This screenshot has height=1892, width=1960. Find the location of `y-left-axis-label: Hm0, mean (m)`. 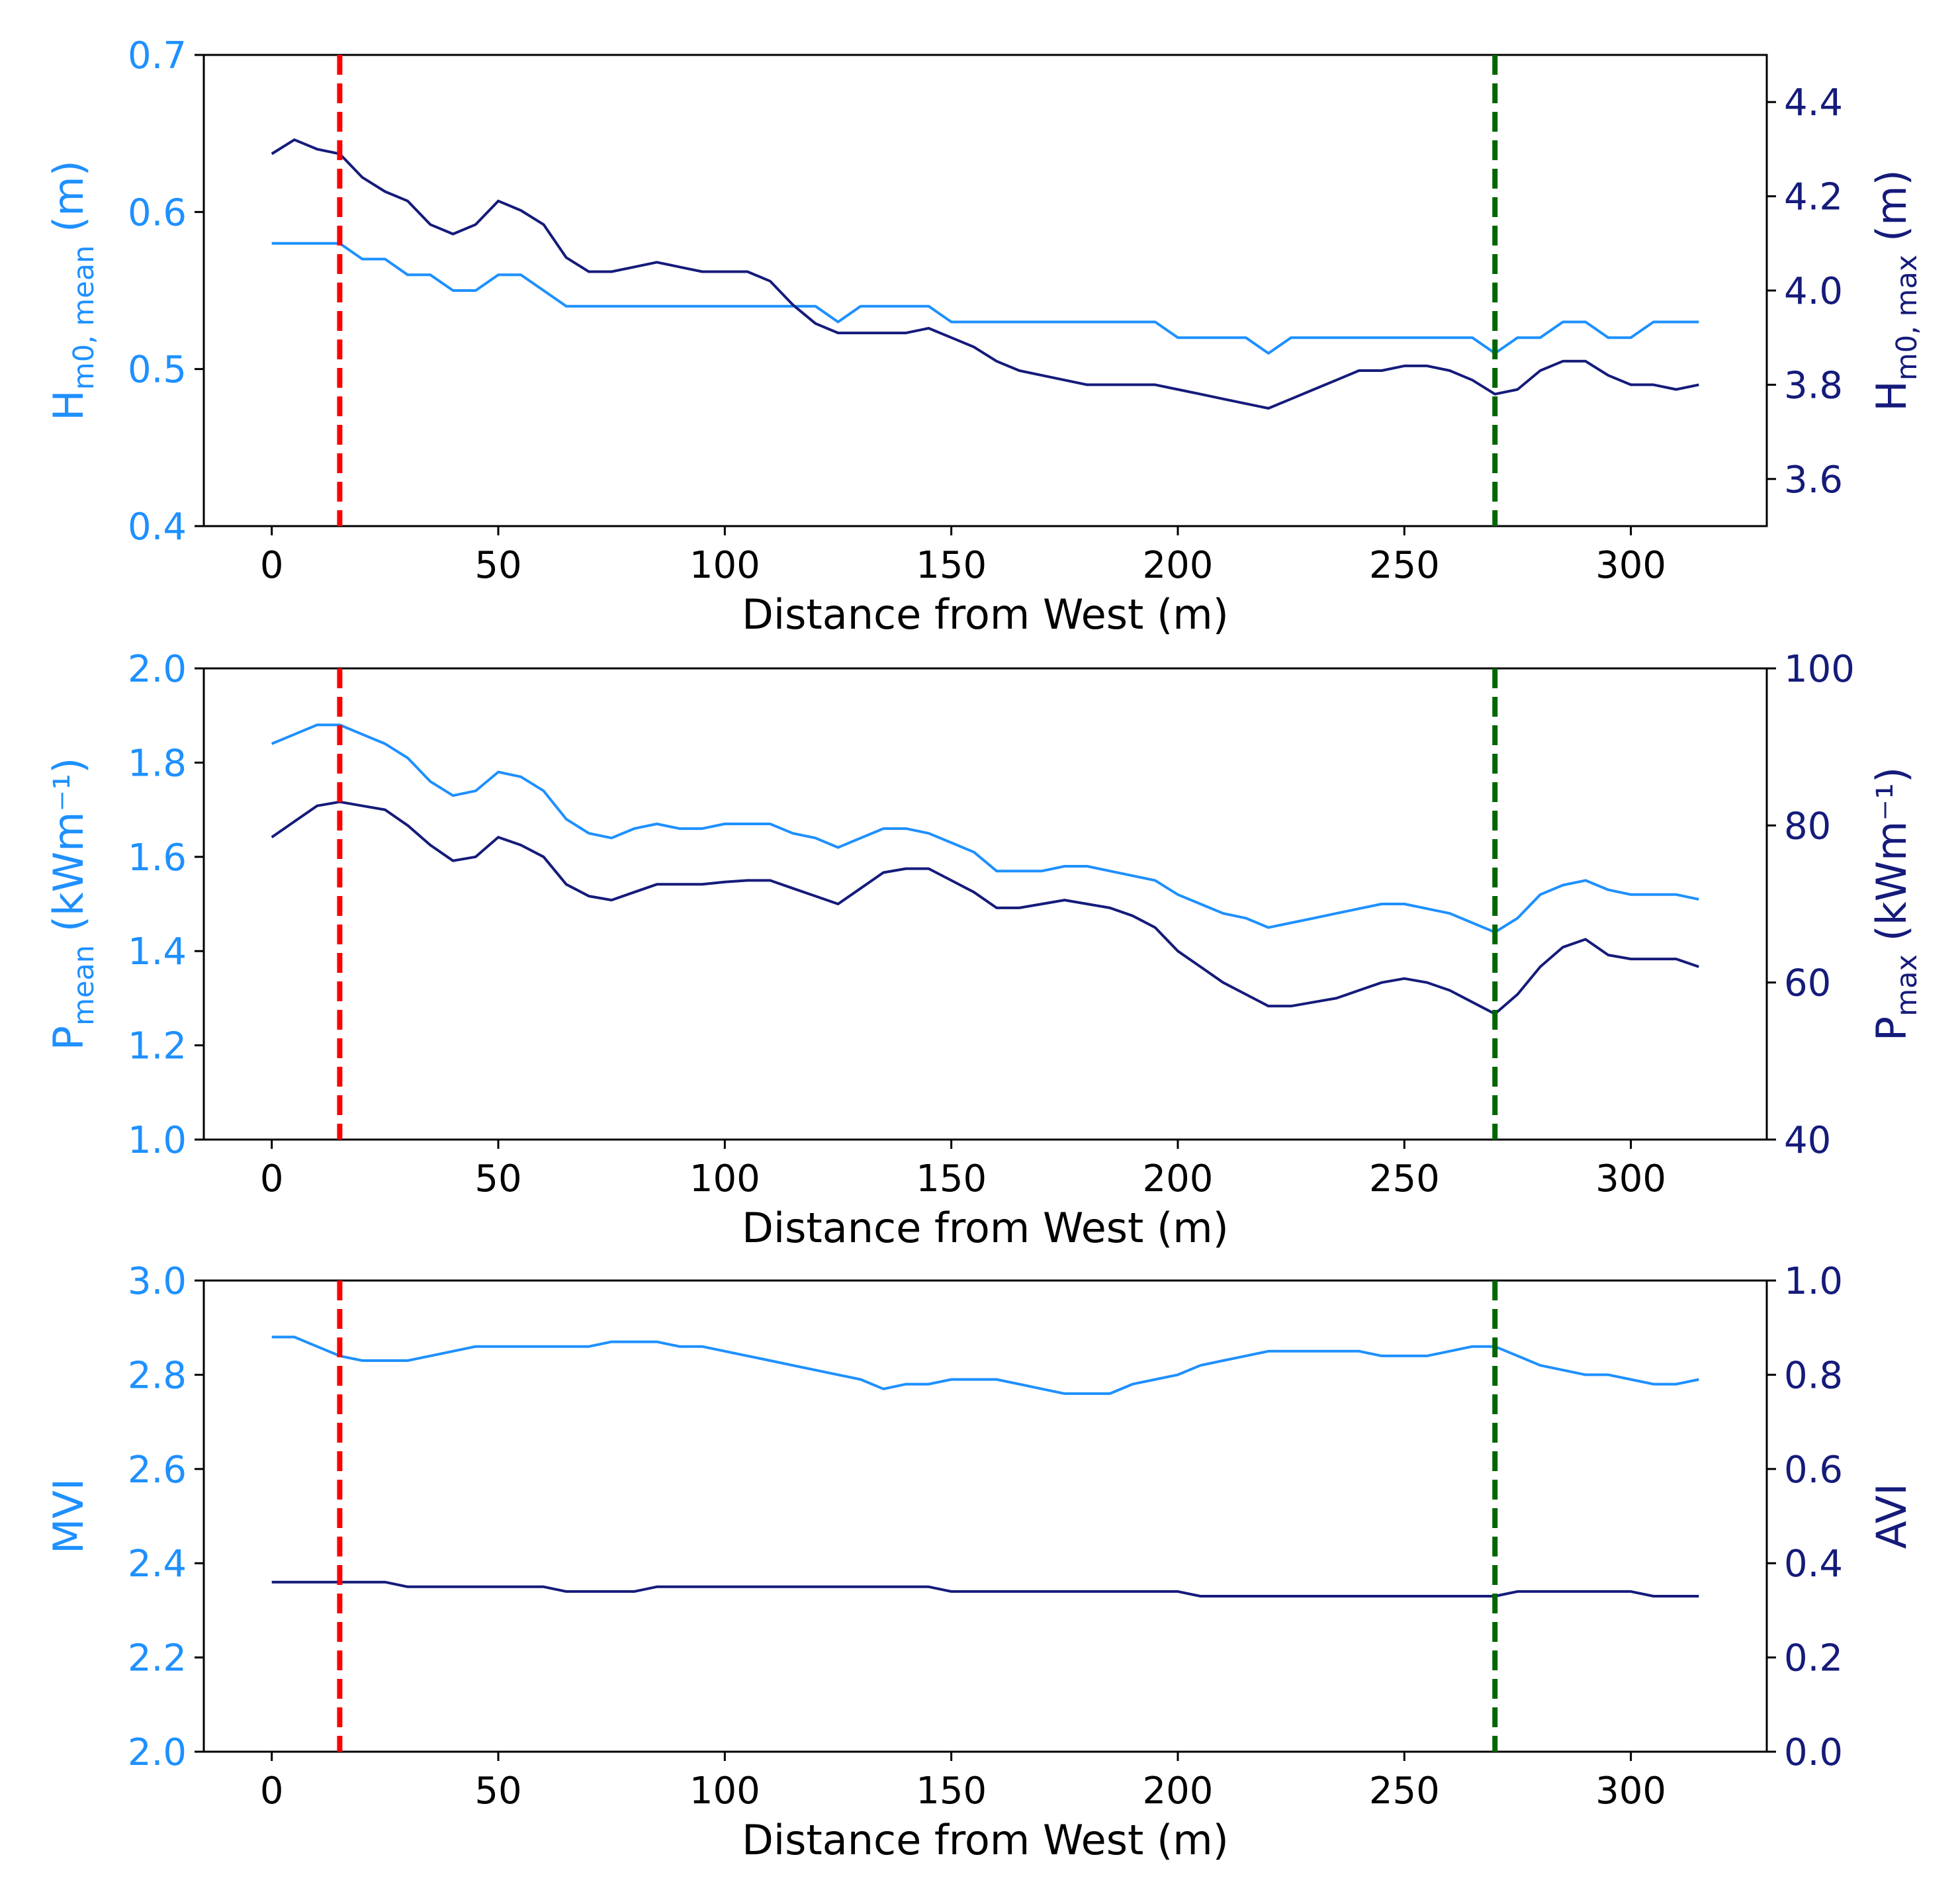

y-left-axis-label: Hm0, mean (m) is located at coordinates (72, 290).